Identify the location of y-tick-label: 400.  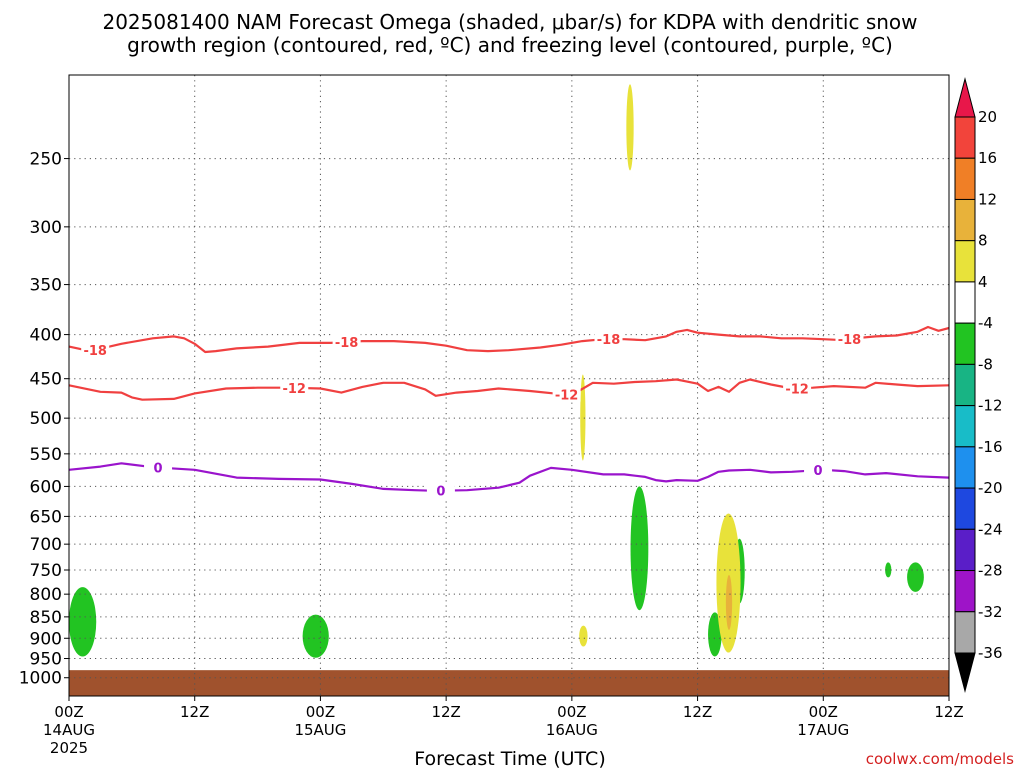
(46, 336).